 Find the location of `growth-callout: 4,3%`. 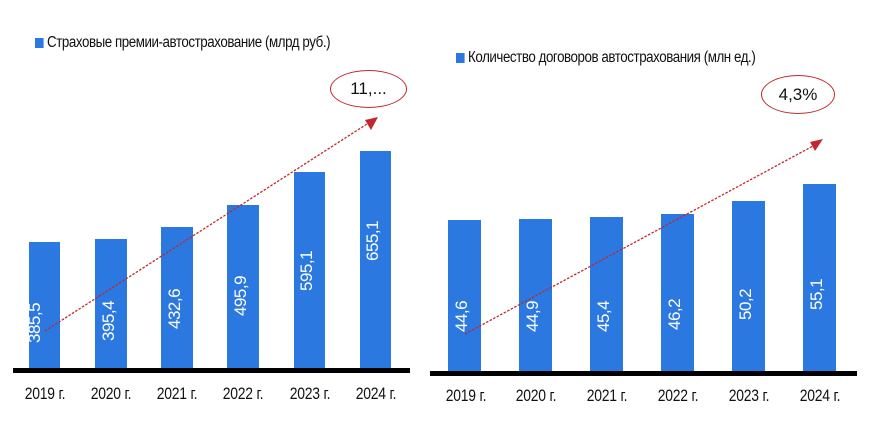

growth-callout: 4,3% is located at coordinates (798, 94).